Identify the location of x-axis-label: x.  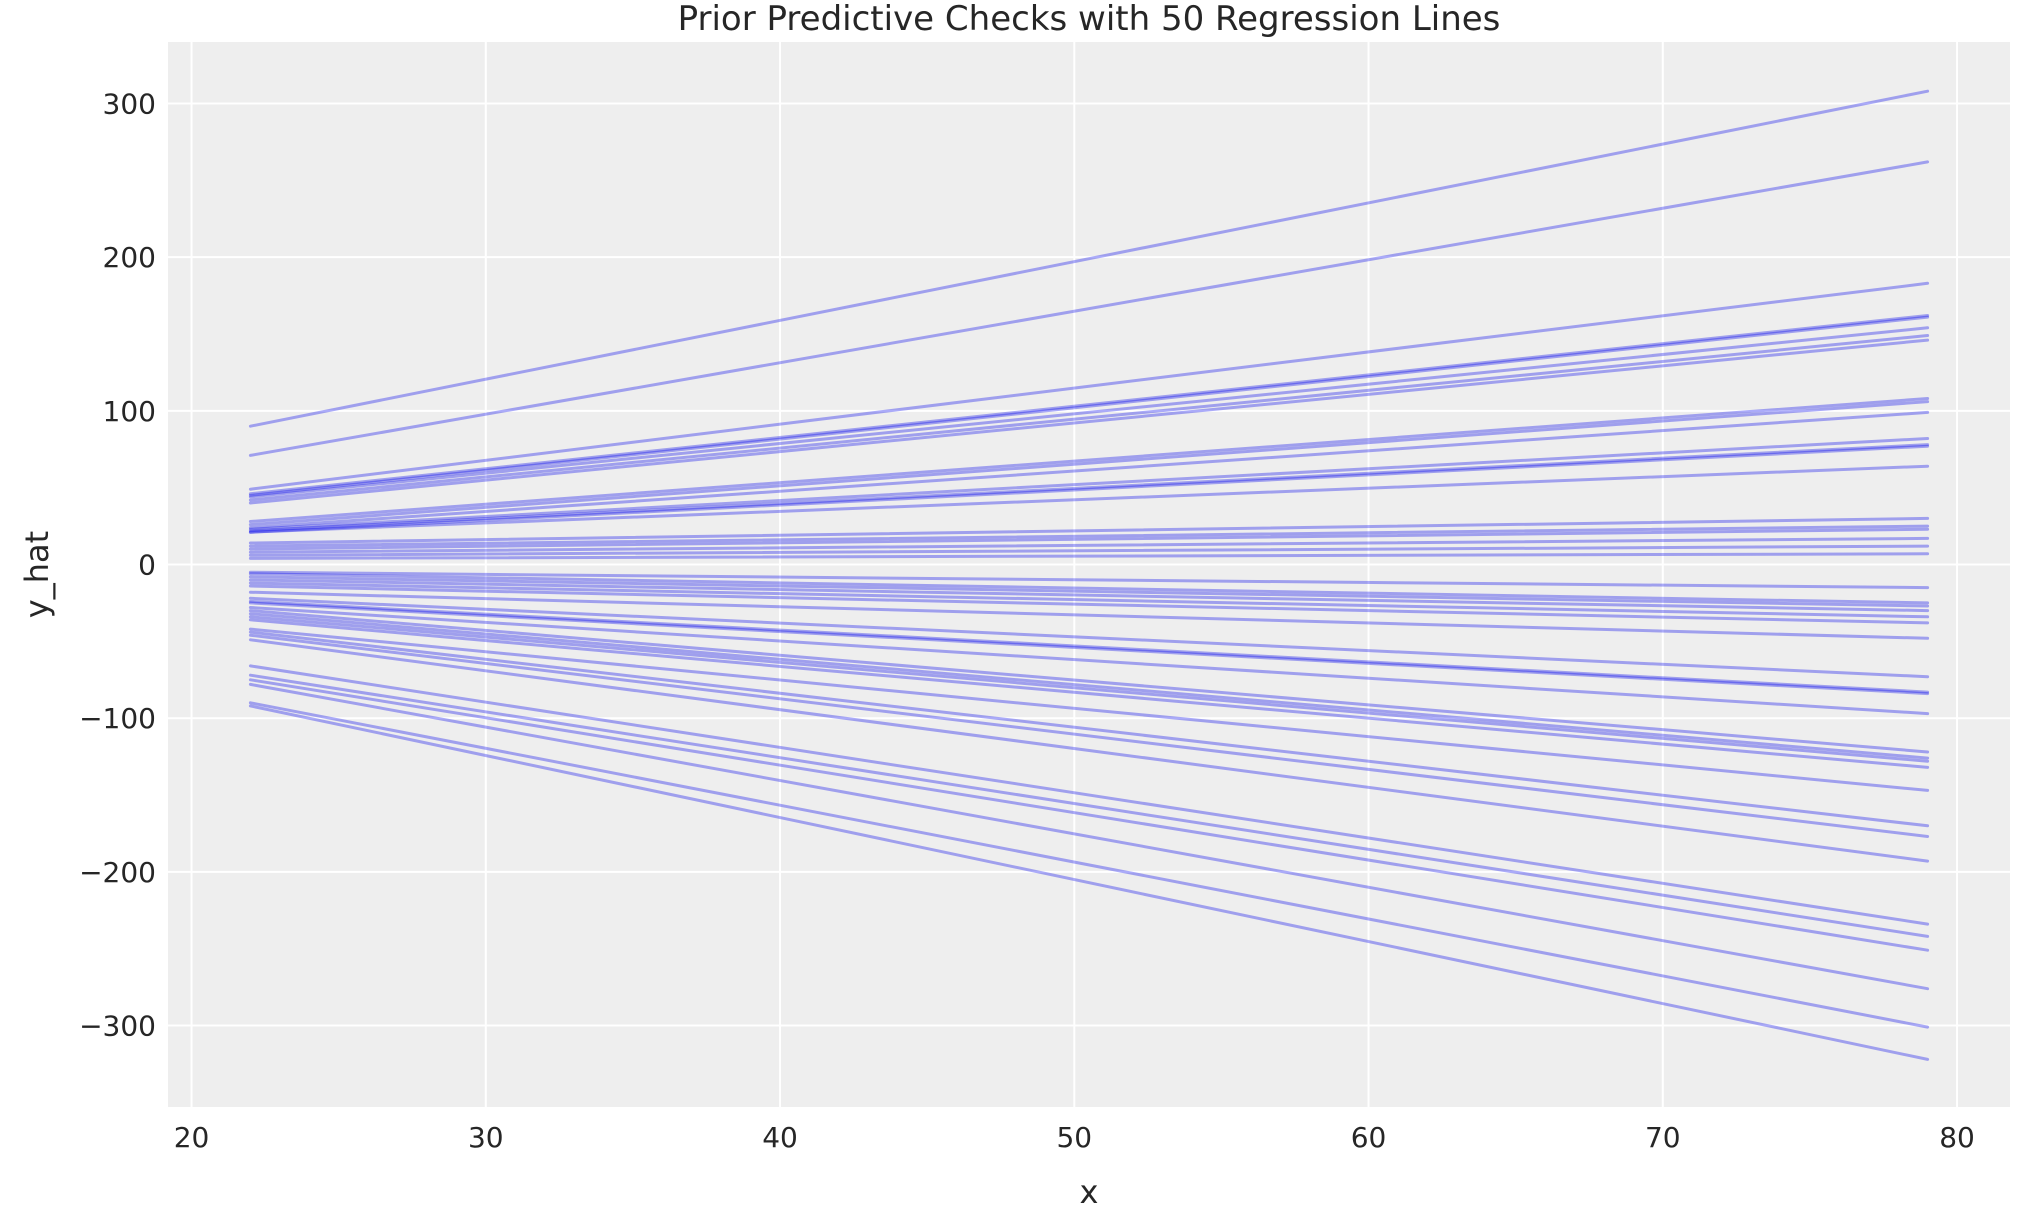
(1089, 1192).